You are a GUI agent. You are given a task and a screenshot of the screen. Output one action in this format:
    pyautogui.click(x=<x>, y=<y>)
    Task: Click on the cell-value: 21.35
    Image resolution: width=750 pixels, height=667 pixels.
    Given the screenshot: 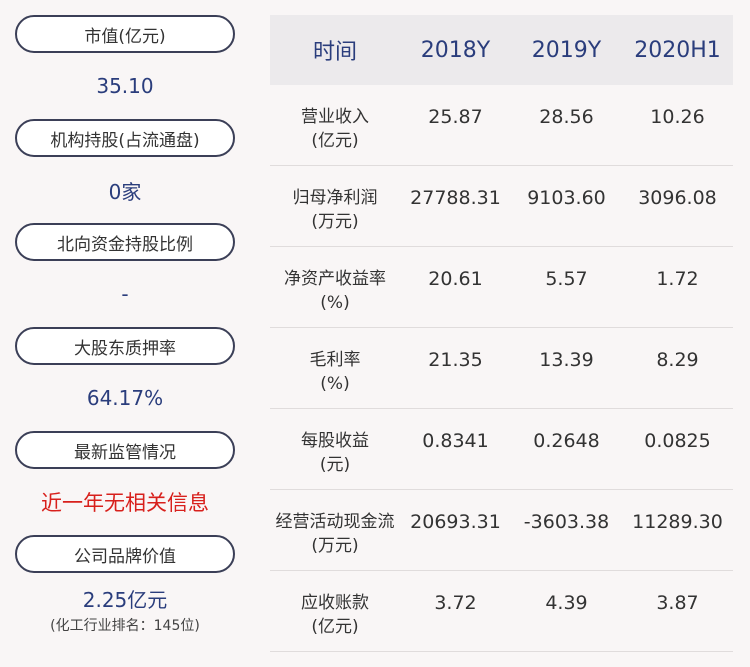 What is the action you would take?
    pyautogui.click(x=455, y=360)
    